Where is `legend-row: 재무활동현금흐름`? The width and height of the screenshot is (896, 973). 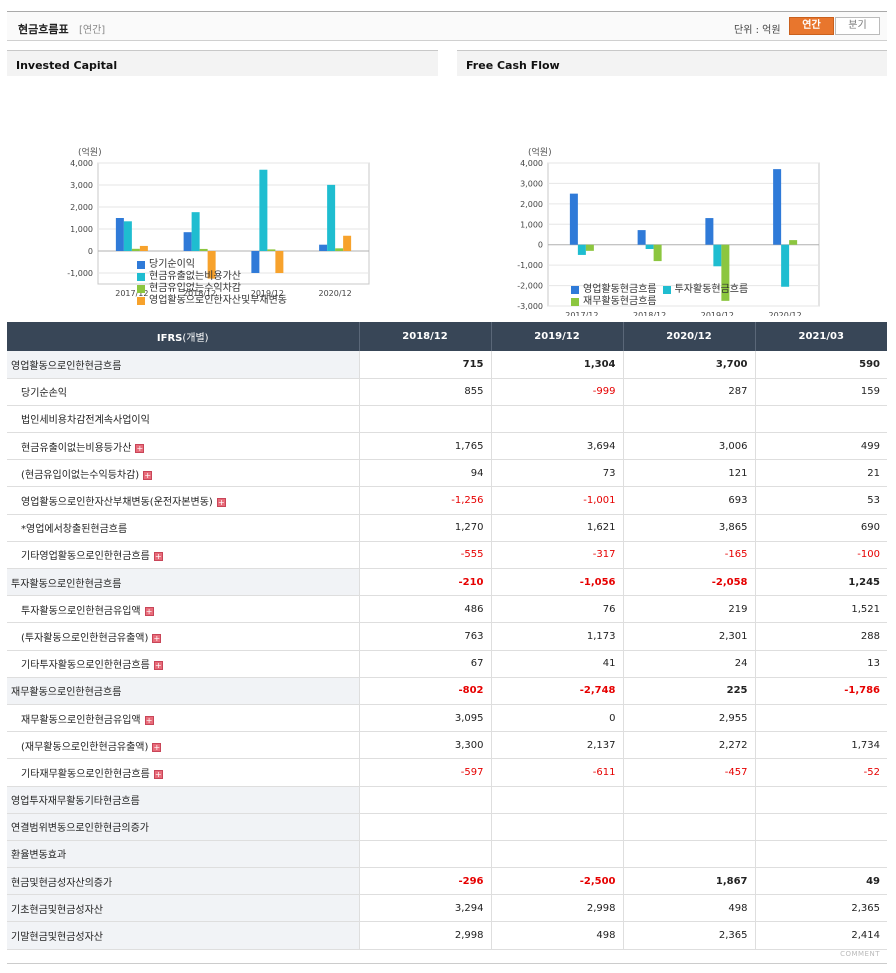 legend-row: 재무활동현금흐름 is located at coordinates (662, 302).